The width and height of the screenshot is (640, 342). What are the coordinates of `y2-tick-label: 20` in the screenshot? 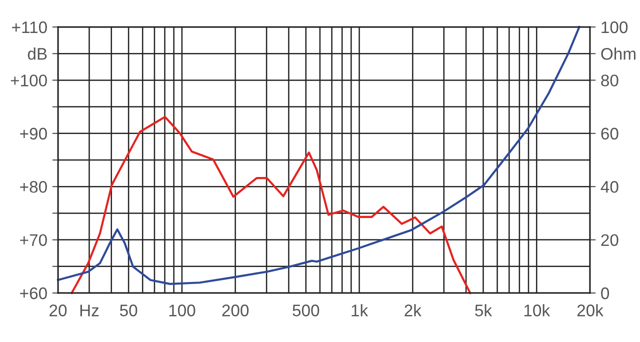 It's located at (609, 240).